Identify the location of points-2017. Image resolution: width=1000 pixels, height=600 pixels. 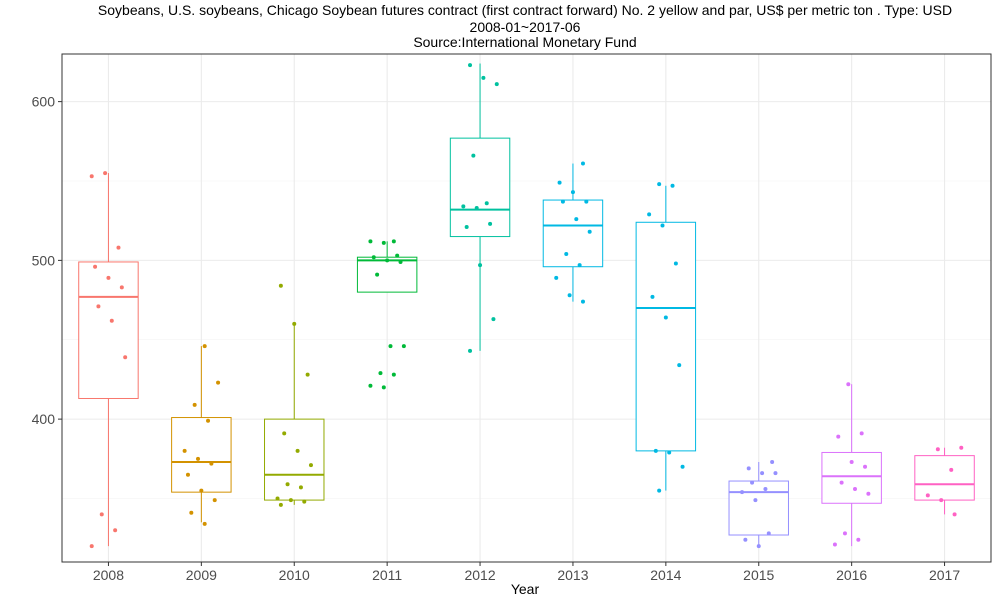
(944, 481).